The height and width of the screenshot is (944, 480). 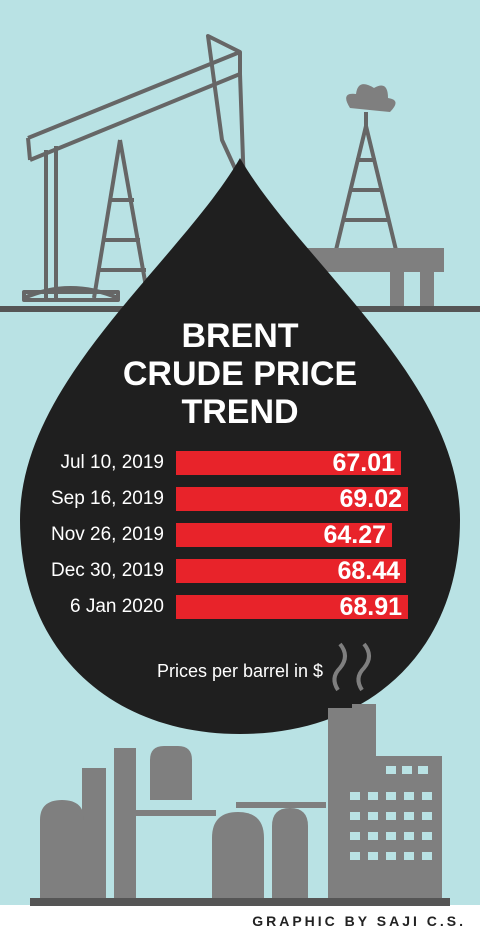 I want to click on bar-row: Dec 30, 2019 68.44, so click(x=240, y=571).